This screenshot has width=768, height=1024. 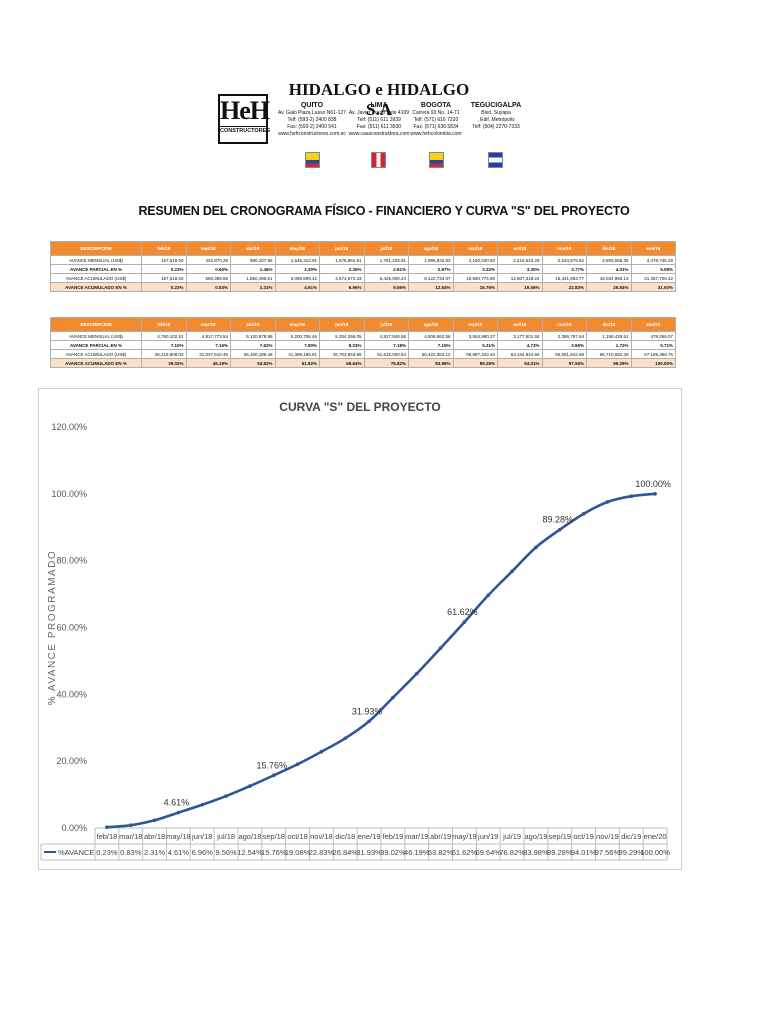 What do you see at coordinates (297, 354) in the screenshot?
I see `table-cell: 41,399,185.91` at bounding box center [297, 354].